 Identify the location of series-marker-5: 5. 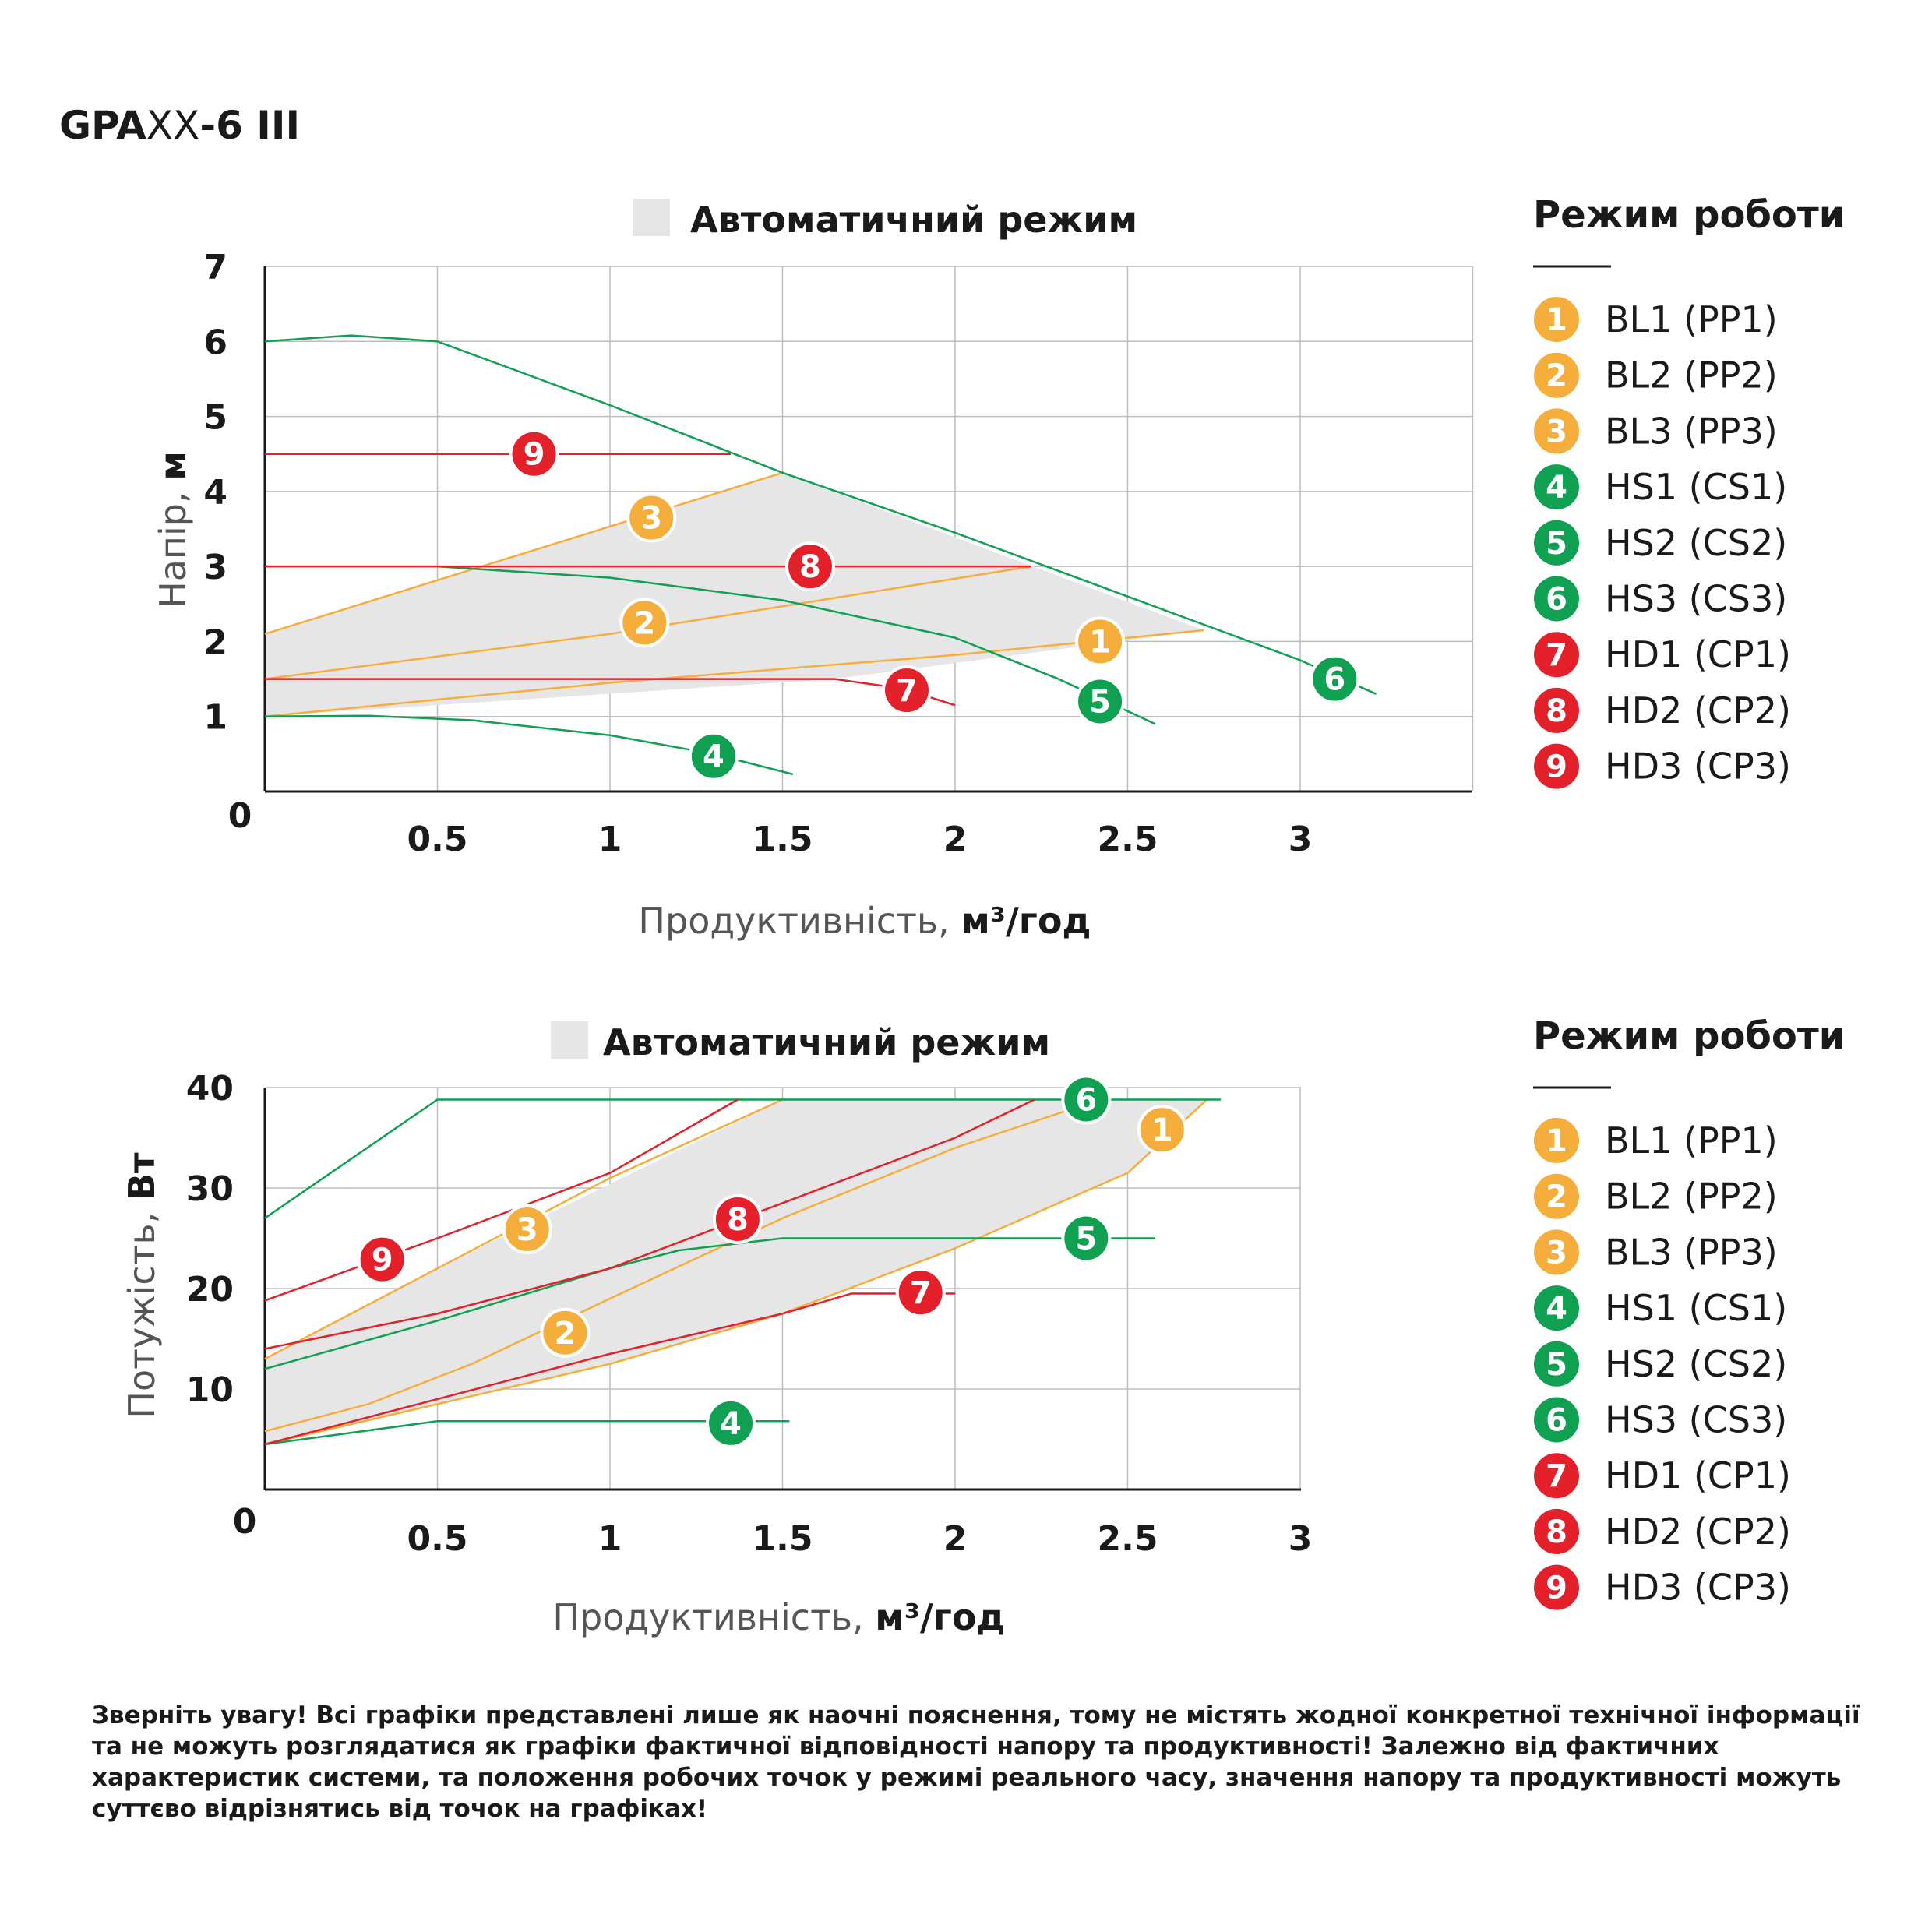
(1086, 1238).